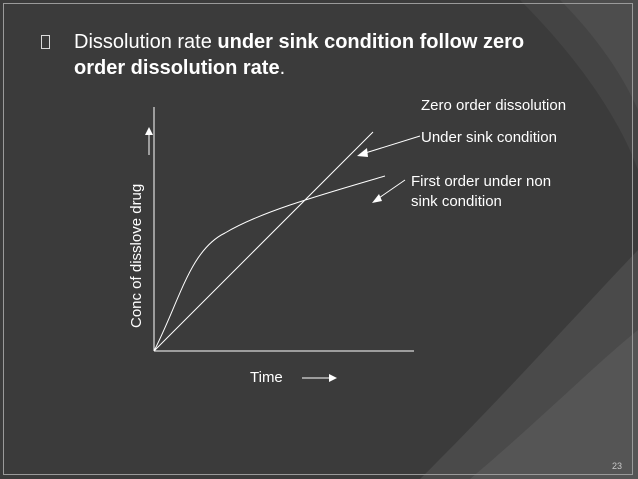 The width and height of the screenshot is (638, 479). What do you see at coordinates (616, 466) in the screenshot?
I see `page-number: 23` at bounding box center [616, 466].